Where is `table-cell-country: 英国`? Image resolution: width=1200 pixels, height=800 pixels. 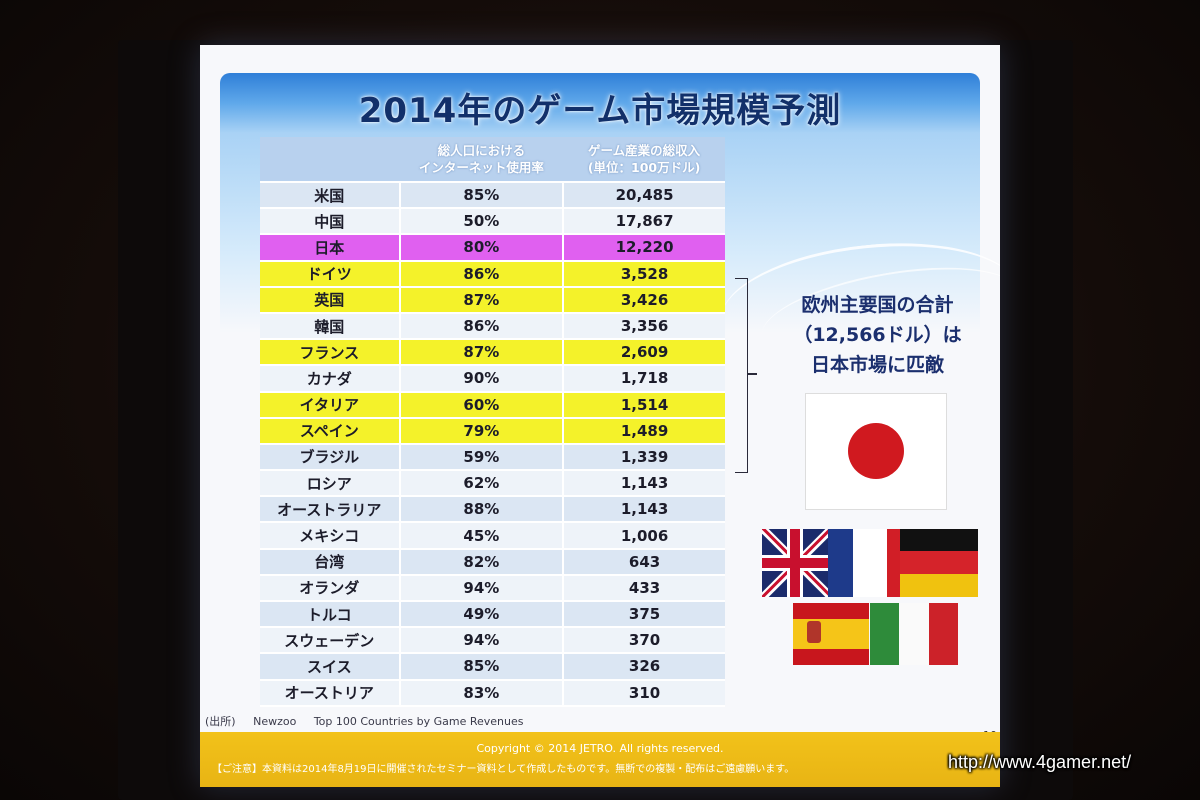 table-cell-country: 英国 is located at coordinates (330, 300).